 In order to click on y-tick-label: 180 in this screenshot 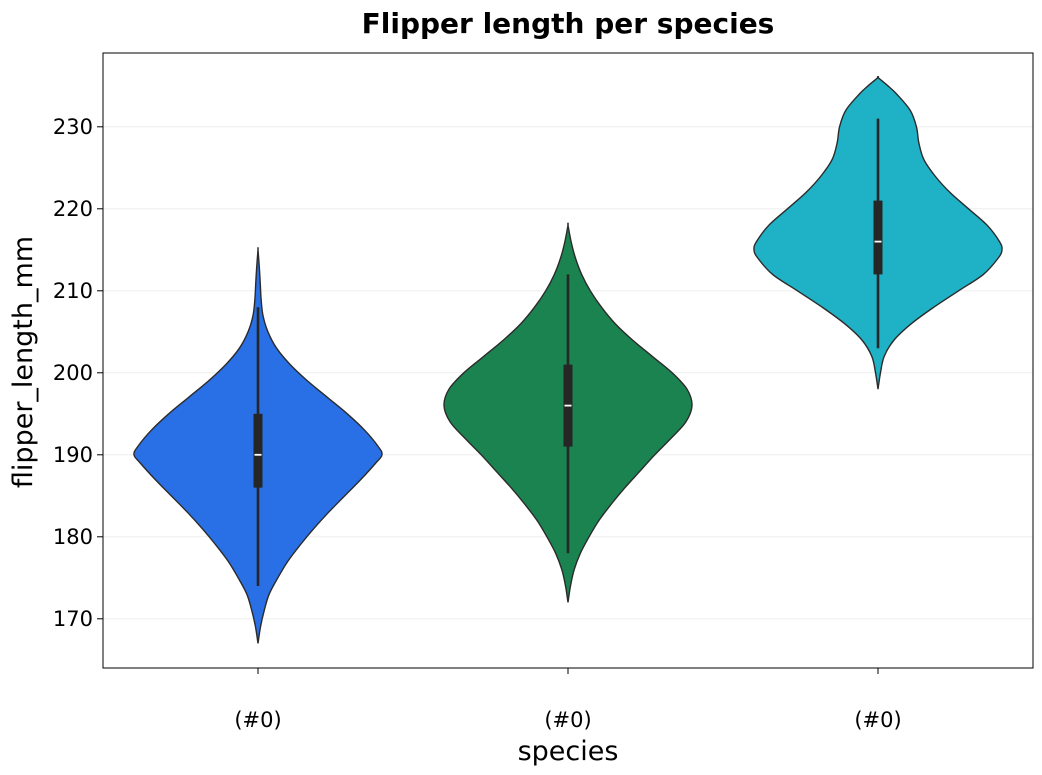, I will do `click(73, 537)`.